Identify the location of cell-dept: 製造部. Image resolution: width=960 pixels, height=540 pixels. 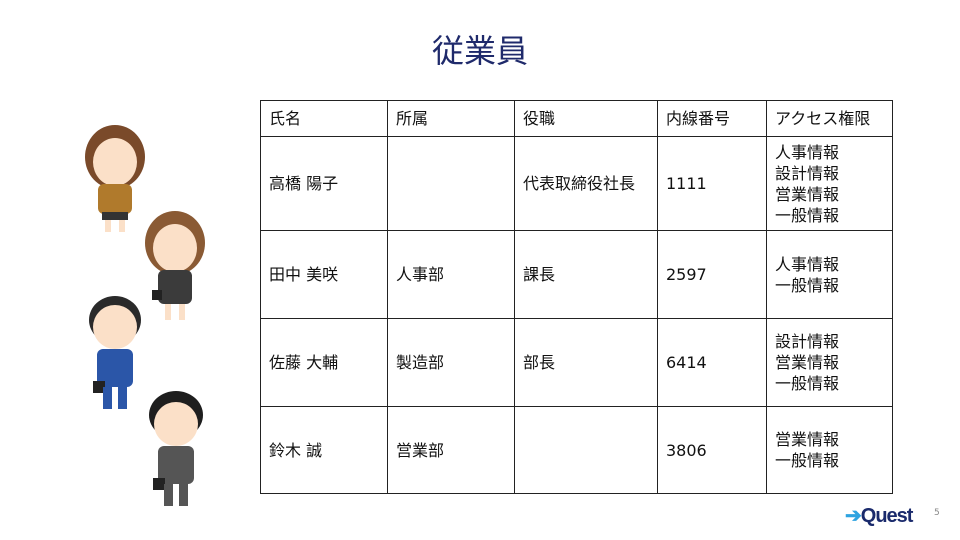
(451, 362).